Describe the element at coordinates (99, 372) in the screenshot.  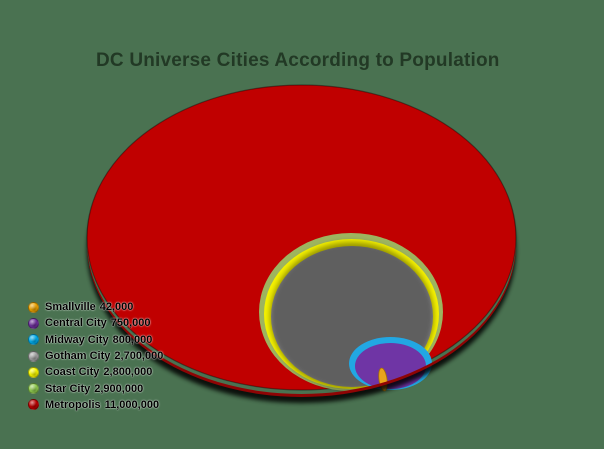
I see `legend-label: Coast City 2,800,000` at that location.